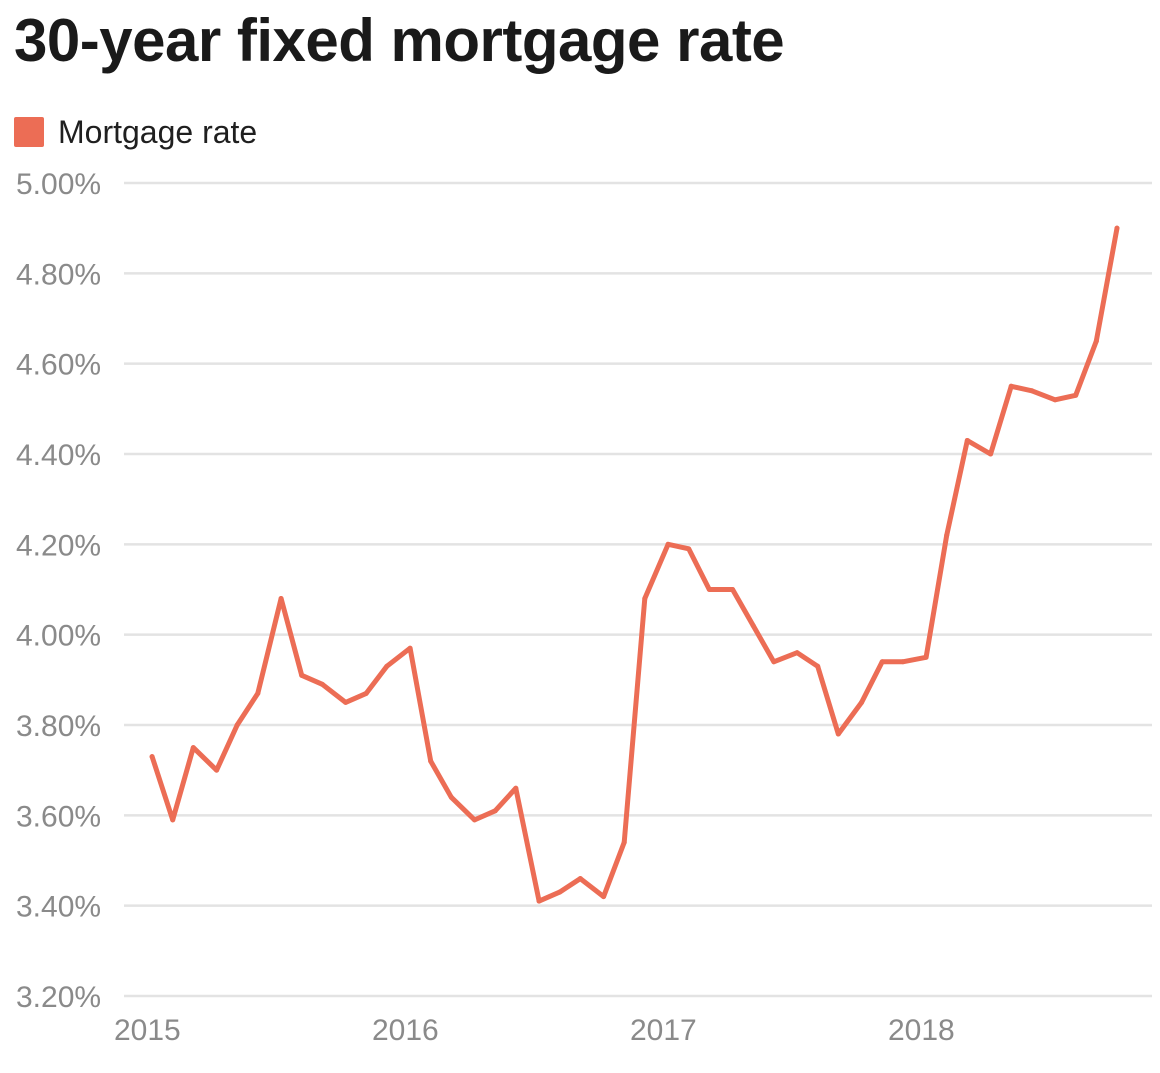  What do you see at coordinates (58, 455) in the screenshot?
I see `y-tick-label: 4.40%` at bounding box center [58, 455].